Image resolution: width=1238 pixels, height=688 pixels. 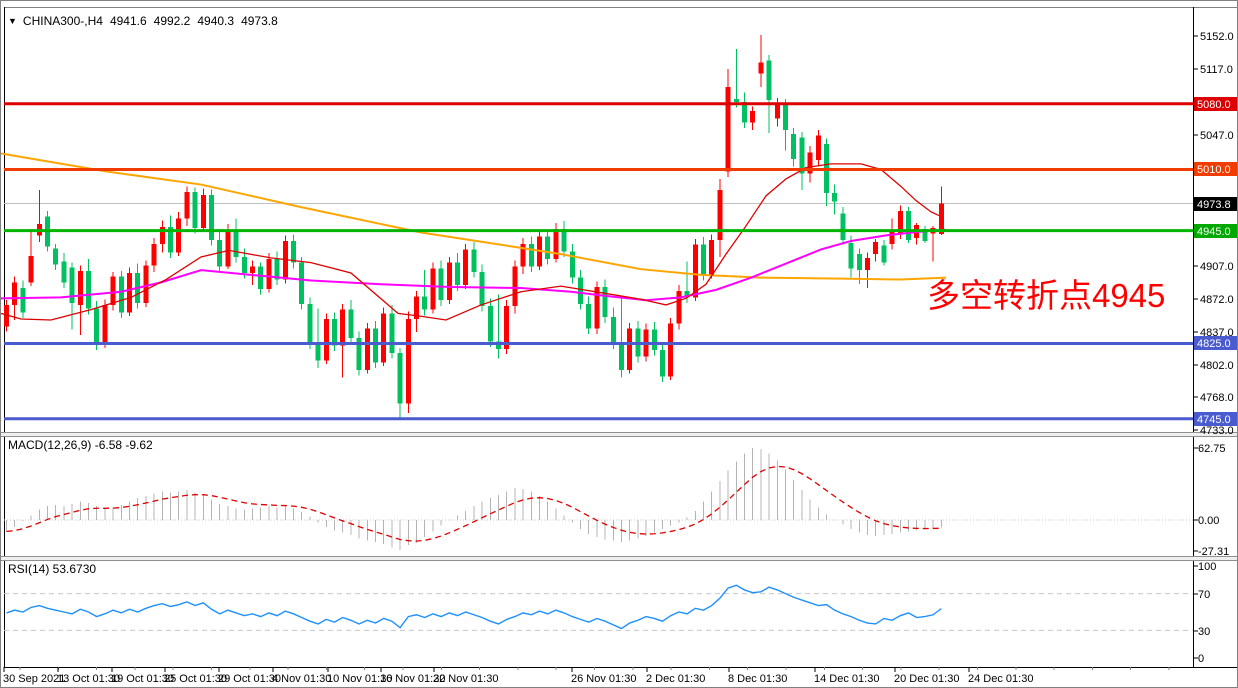 I want to click on time-axis-label: 8 Dec 01:30, so click(x=757, y=679).